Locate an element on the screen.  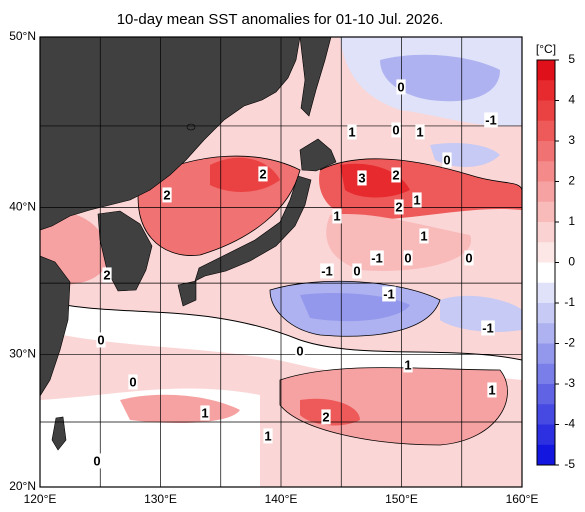
colorbar-tick-label: 4 is located at coordinates (571, 100).